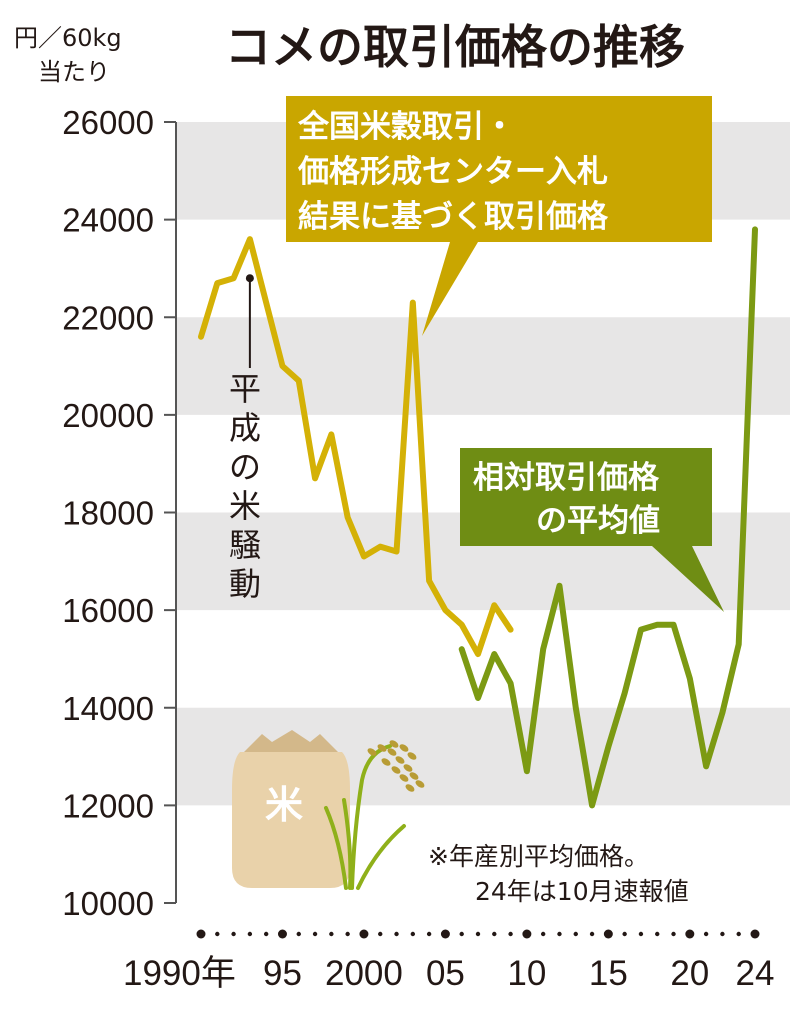 The height and width of the screenshot is (1016, 803). What do you see at coordinates (598, 521) in the screenshot?
I see `callout-negotiated-line2: の平均値` at bounding box center [598, 521].